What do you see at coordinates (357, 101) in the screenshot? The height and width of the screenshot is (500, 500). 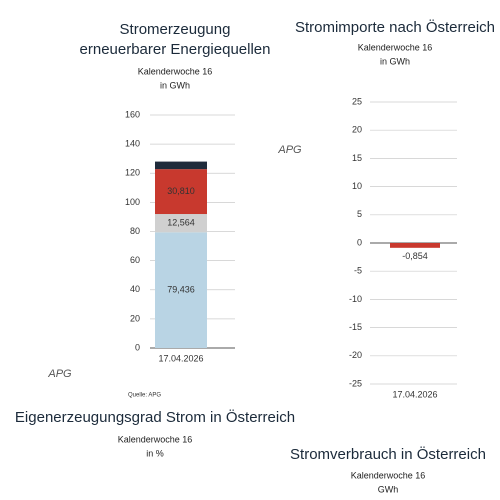 I see `y-tick-label: 25` at bounding box center [357, 101].